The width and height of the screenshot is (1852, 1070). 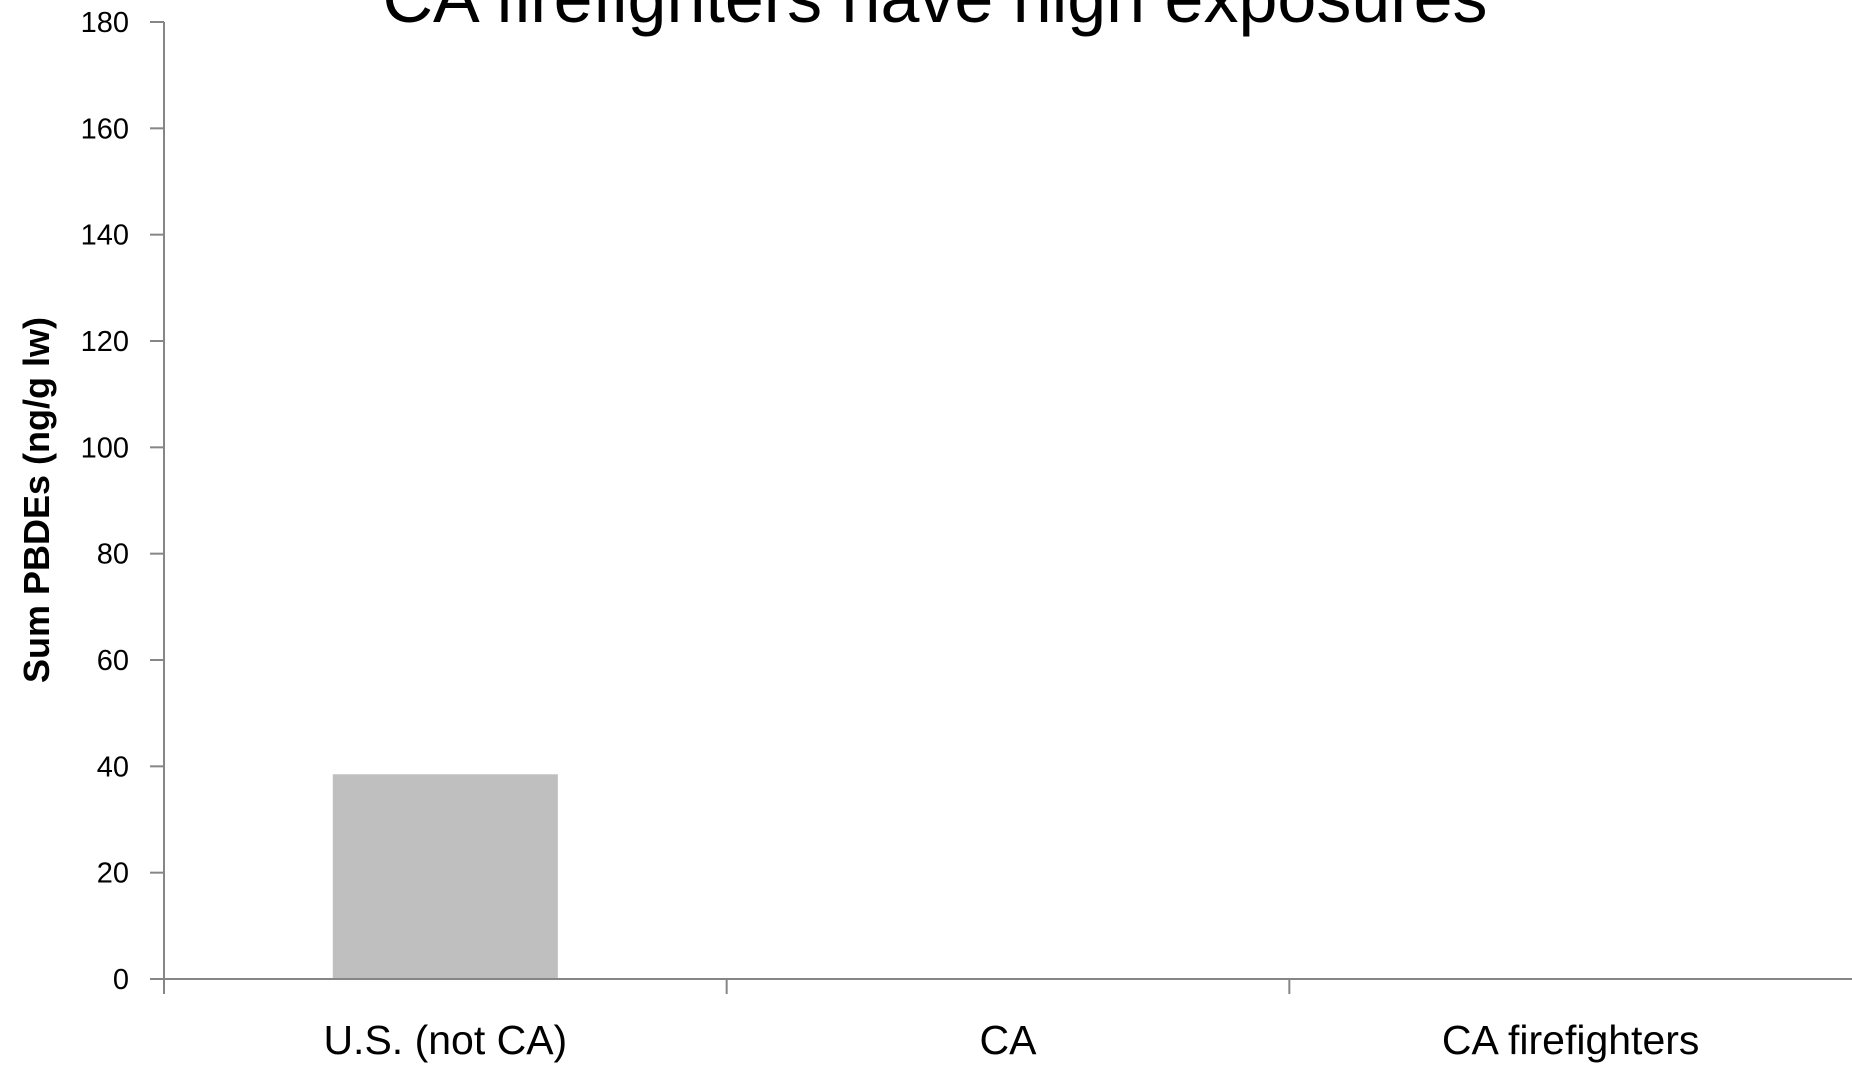 What do you see at coordinates (445, 1040) in the screenshot?
I see `x-tick-label: U.S. (not CA)` at bounding box center [445, 1040].